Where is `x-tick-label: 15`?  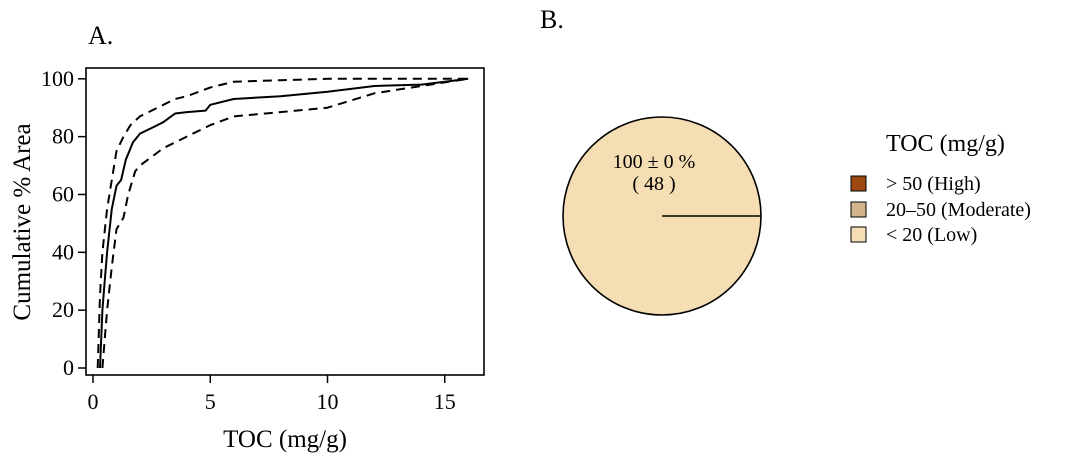 x-tick-label: 15 is located at coordinates (445, 401).